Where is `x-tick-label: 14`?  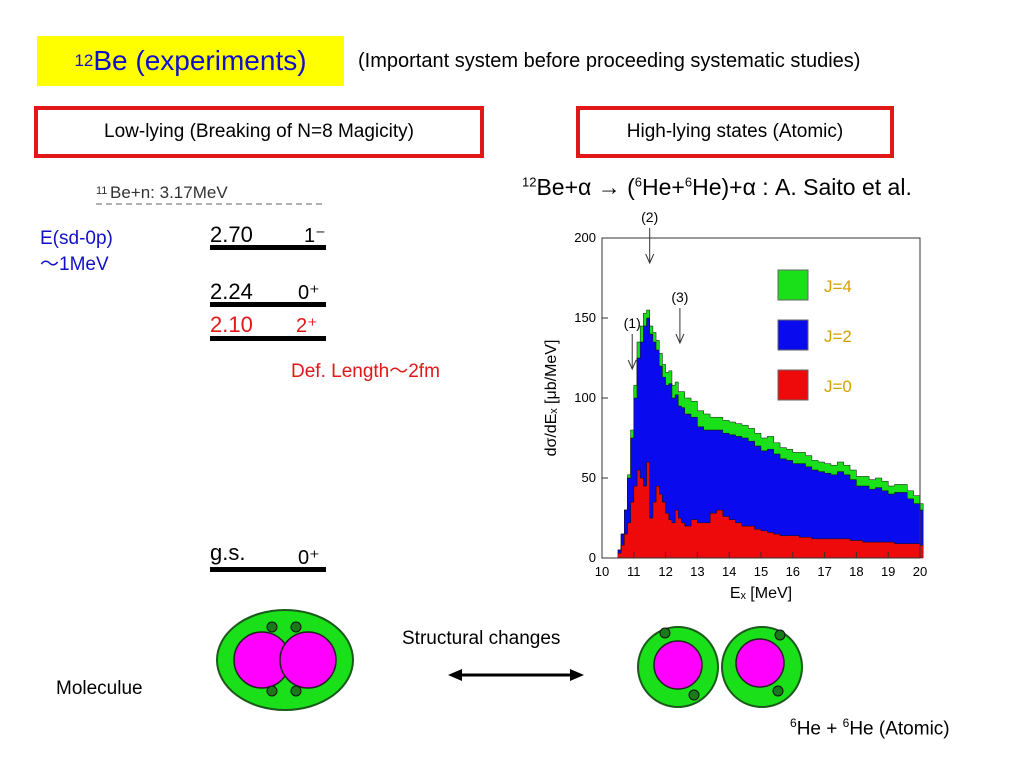
x-tick-label: 14 is located at coordinates (729, 571).